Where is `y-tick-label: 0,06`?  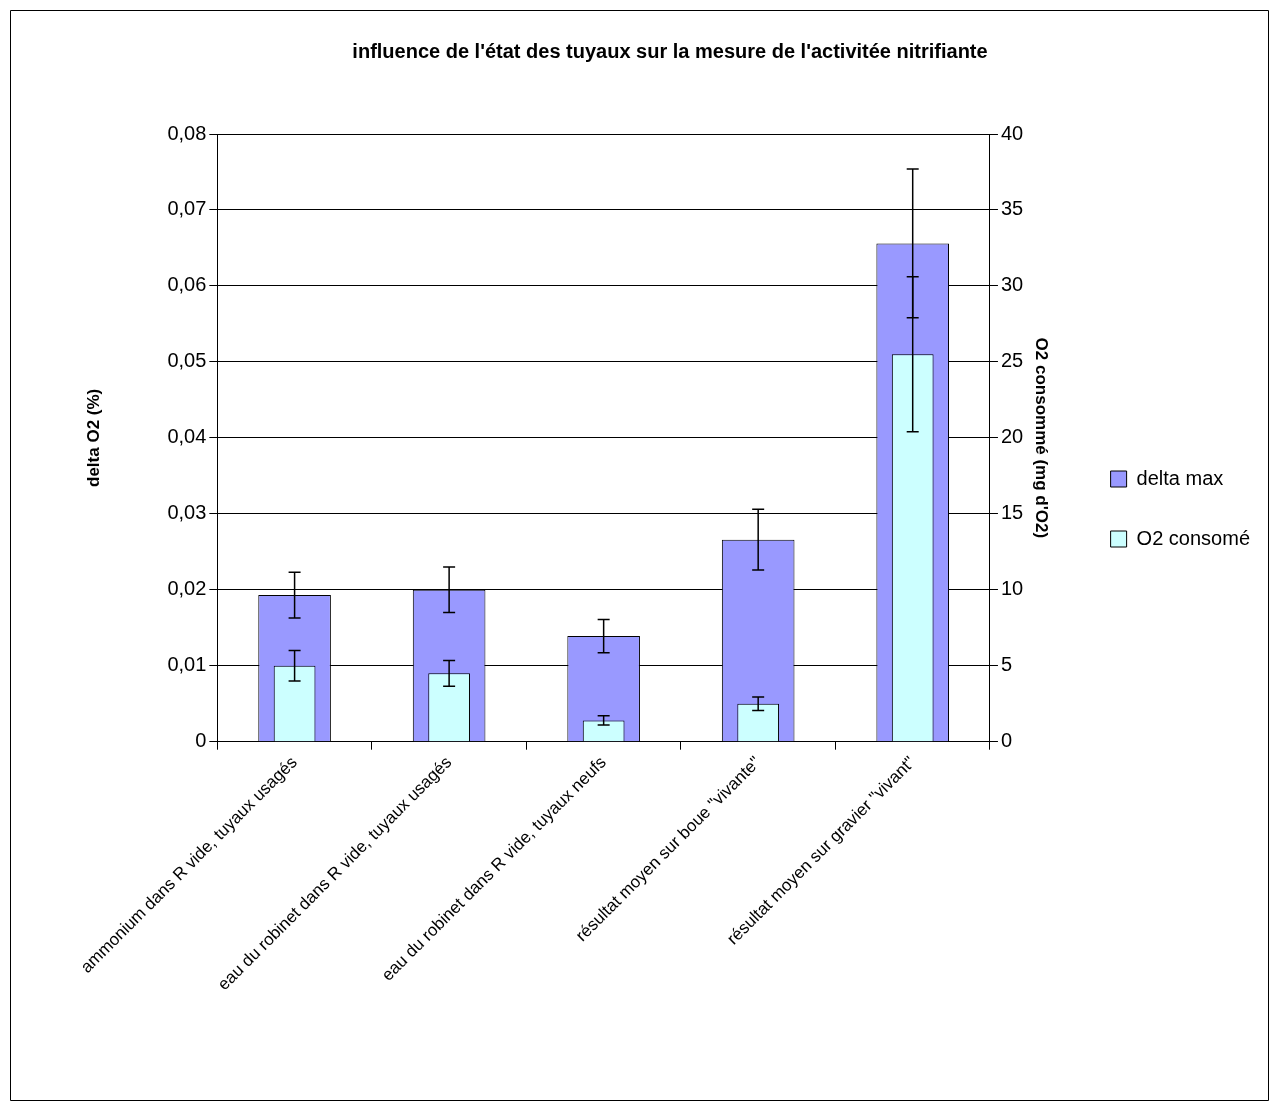
y-tick-label: 0,06 is located at coordinates (187, 284).